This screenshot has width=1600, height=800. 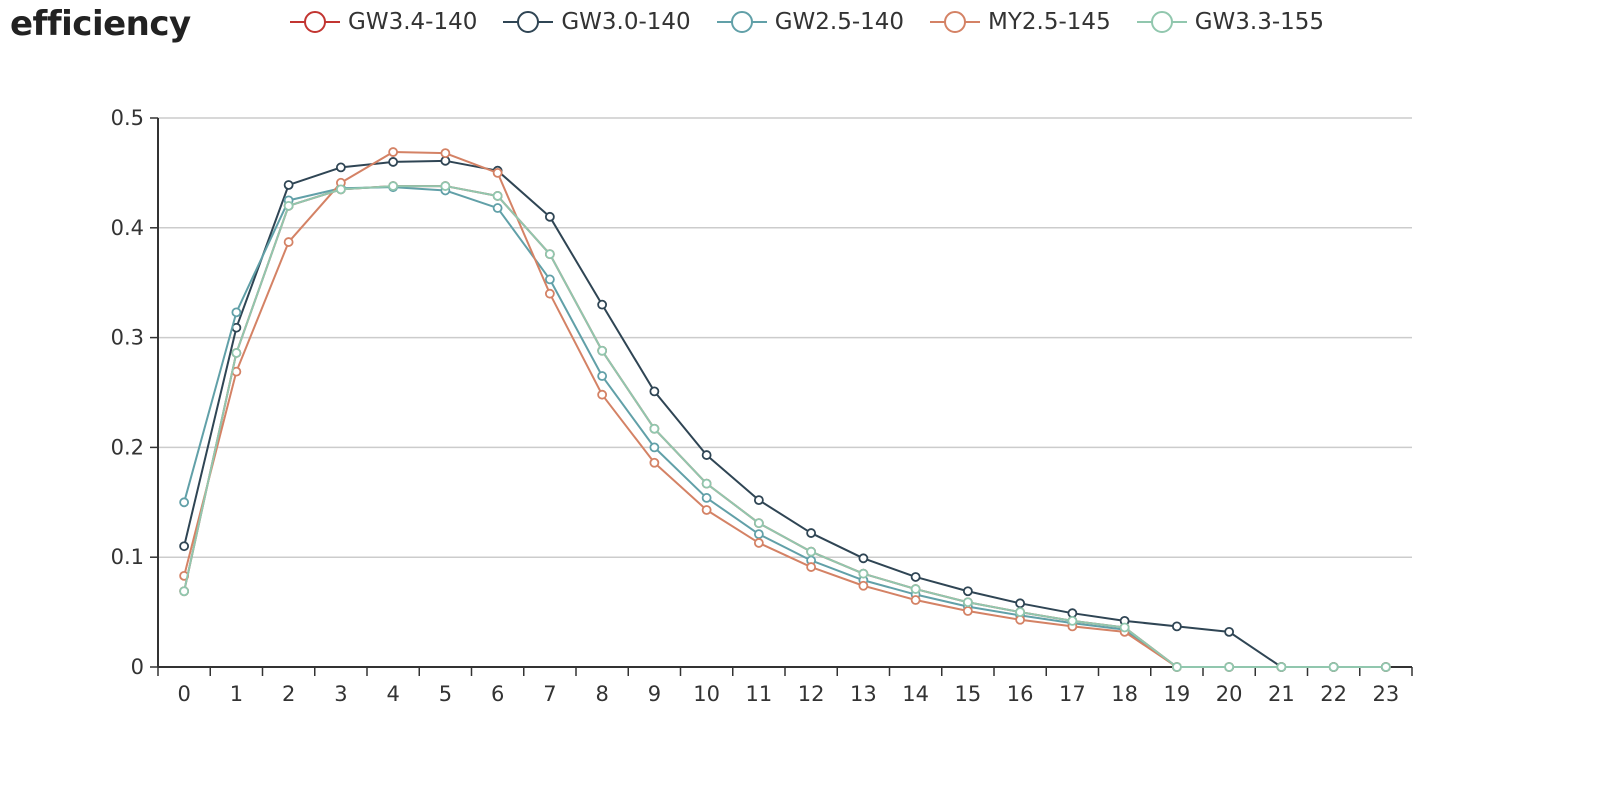 I want to click on x-tick-label: 11, so click(x=759, y=694).